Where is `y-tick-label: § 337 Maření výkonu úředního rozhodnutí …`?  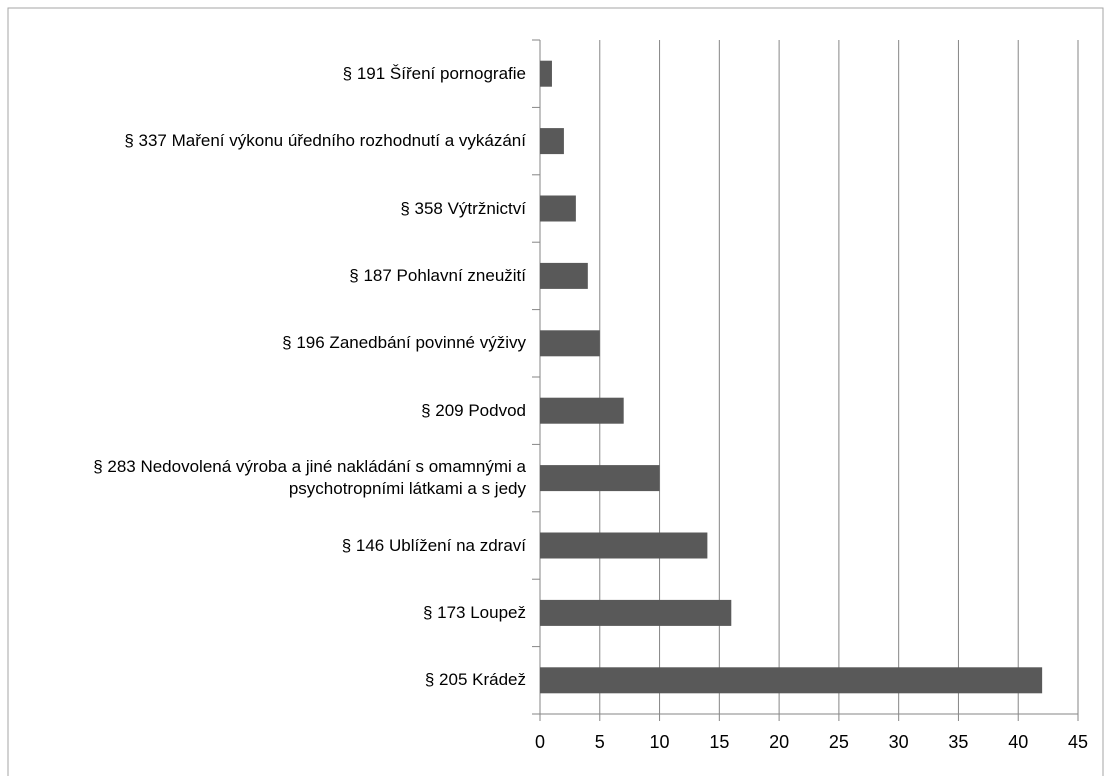
y-tick-label: § 337 Maření výkonu úředního rozhodnutí … is located at coordinates (325, 141).